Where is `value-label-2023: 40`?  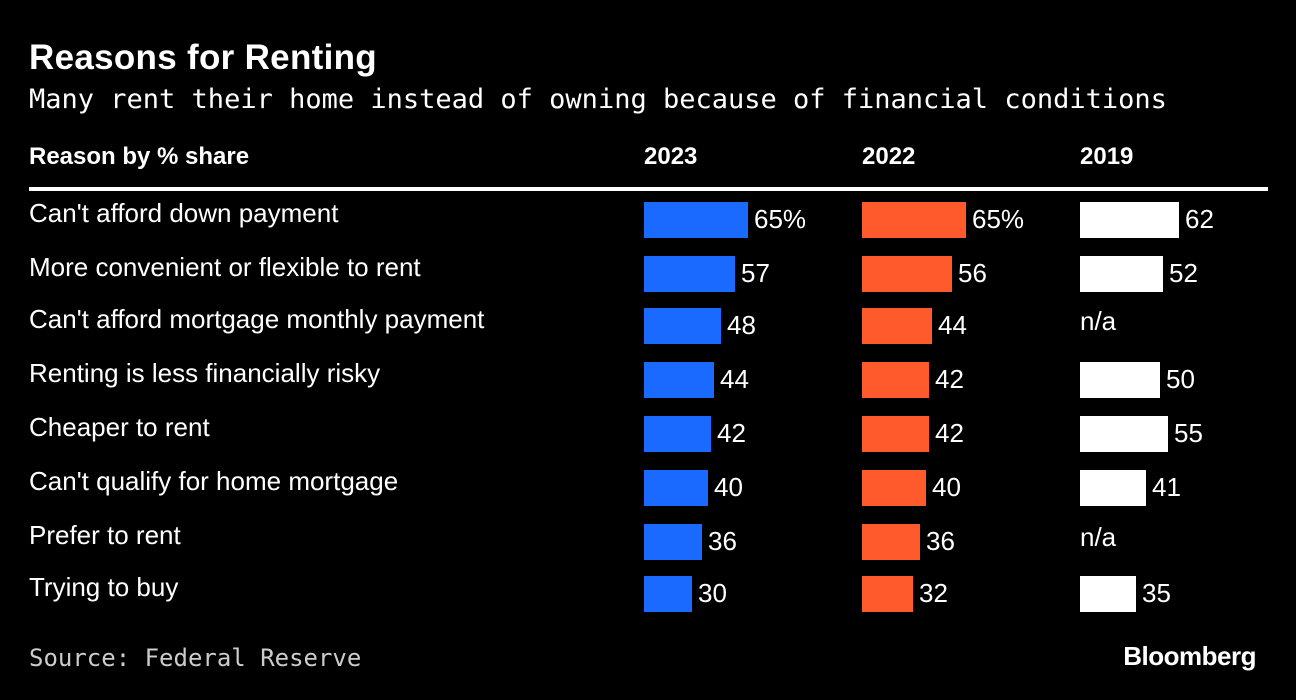 value-label-2023: 40 is located at coordinates (728, 487).